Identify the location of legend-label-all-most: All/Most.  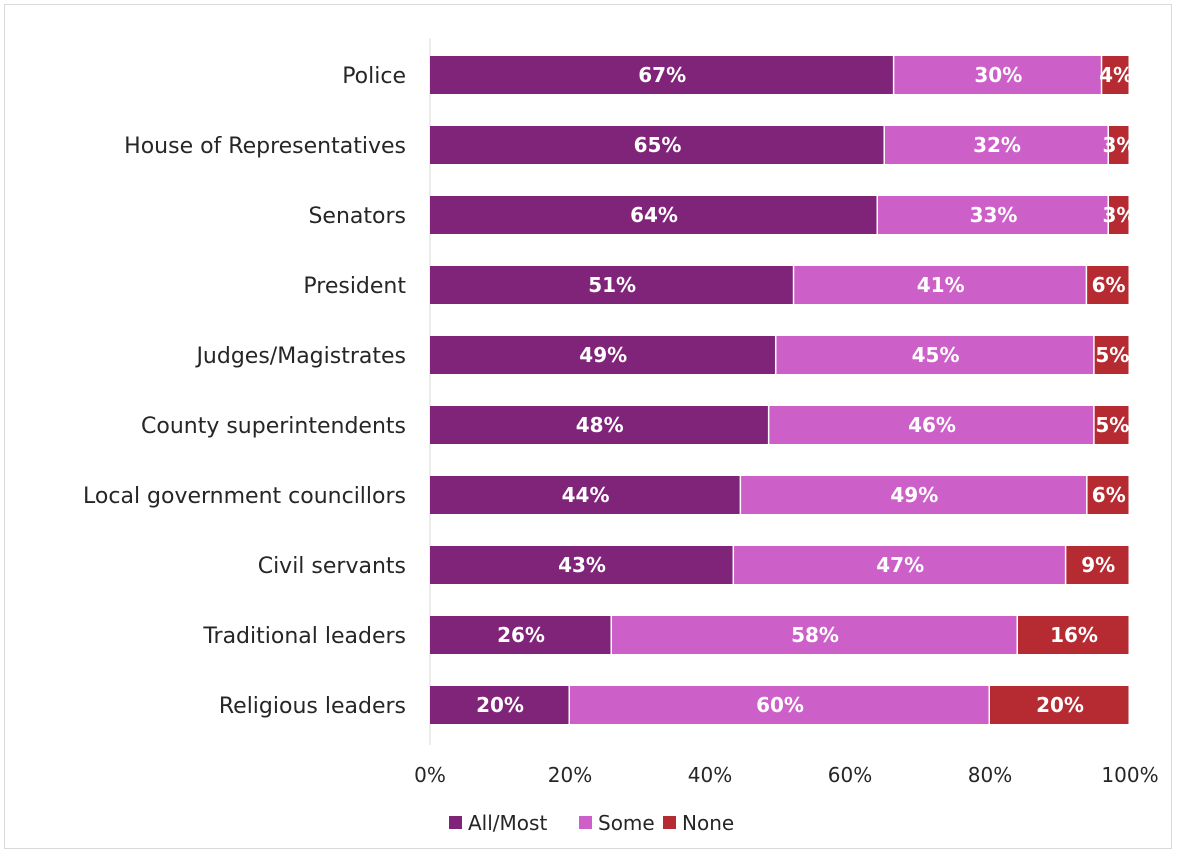
(507, 823).